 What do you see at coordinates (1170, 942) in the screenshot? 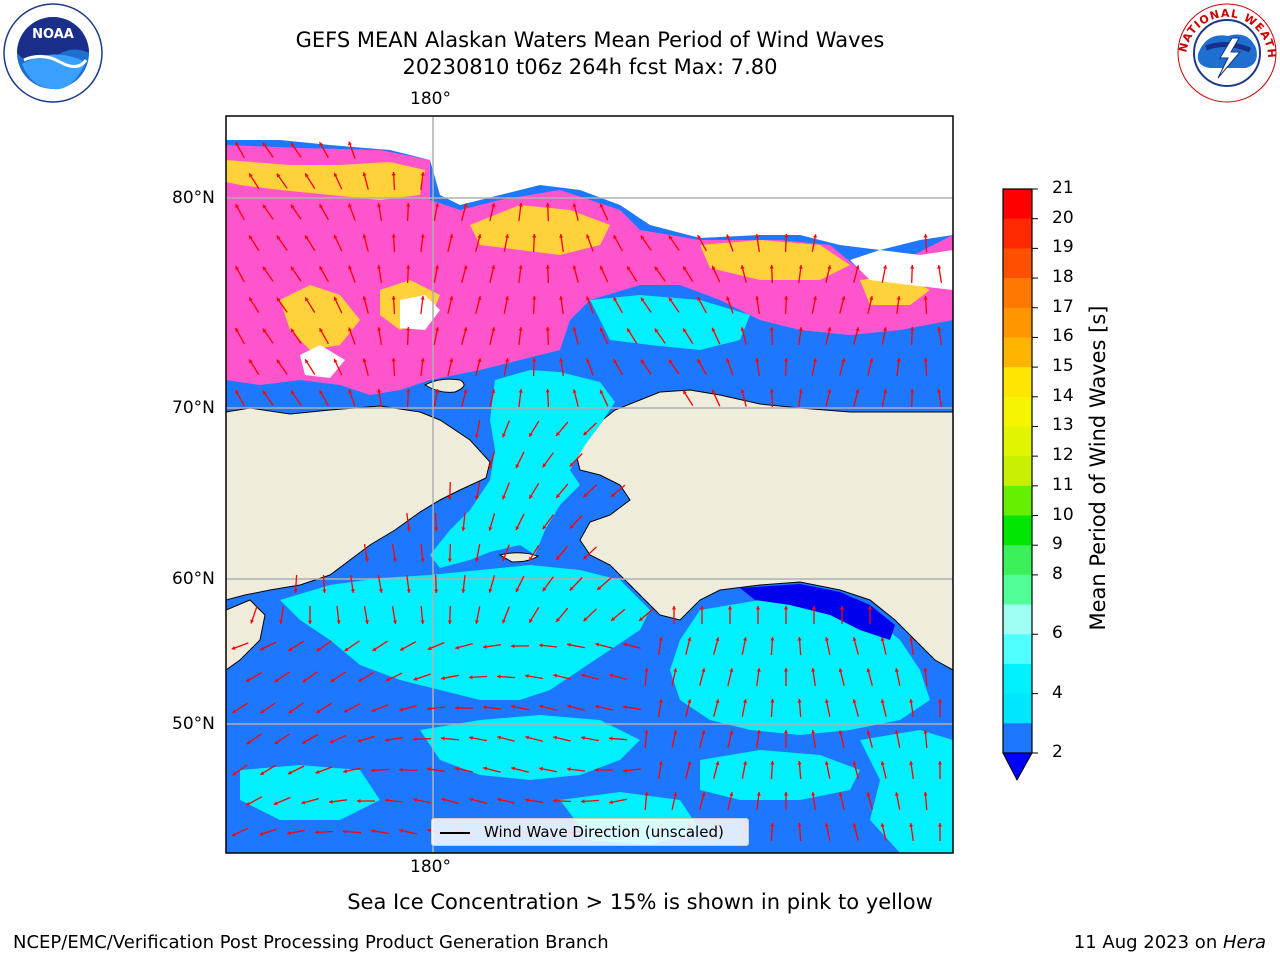
I see `footer-date: 11 Aug 2023 on Hera` at bounding box center [1170, 942].